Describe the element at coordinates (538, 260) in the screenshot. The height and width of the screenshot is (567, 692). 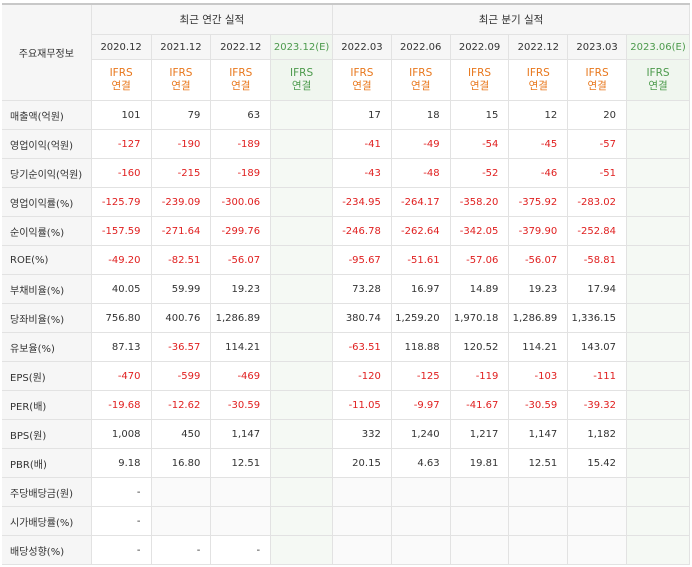
I see `table-cell: -56.07` at that location.